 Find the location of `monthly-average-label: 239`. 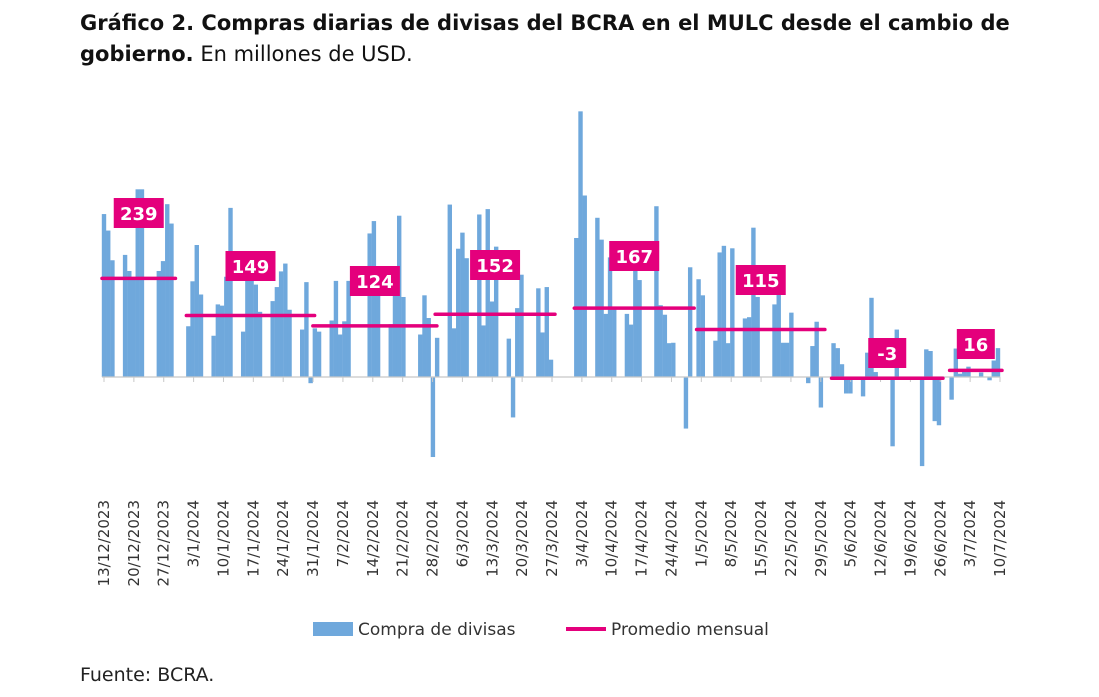

monthly-average-label: 239 is located at coordinates (139, 214).